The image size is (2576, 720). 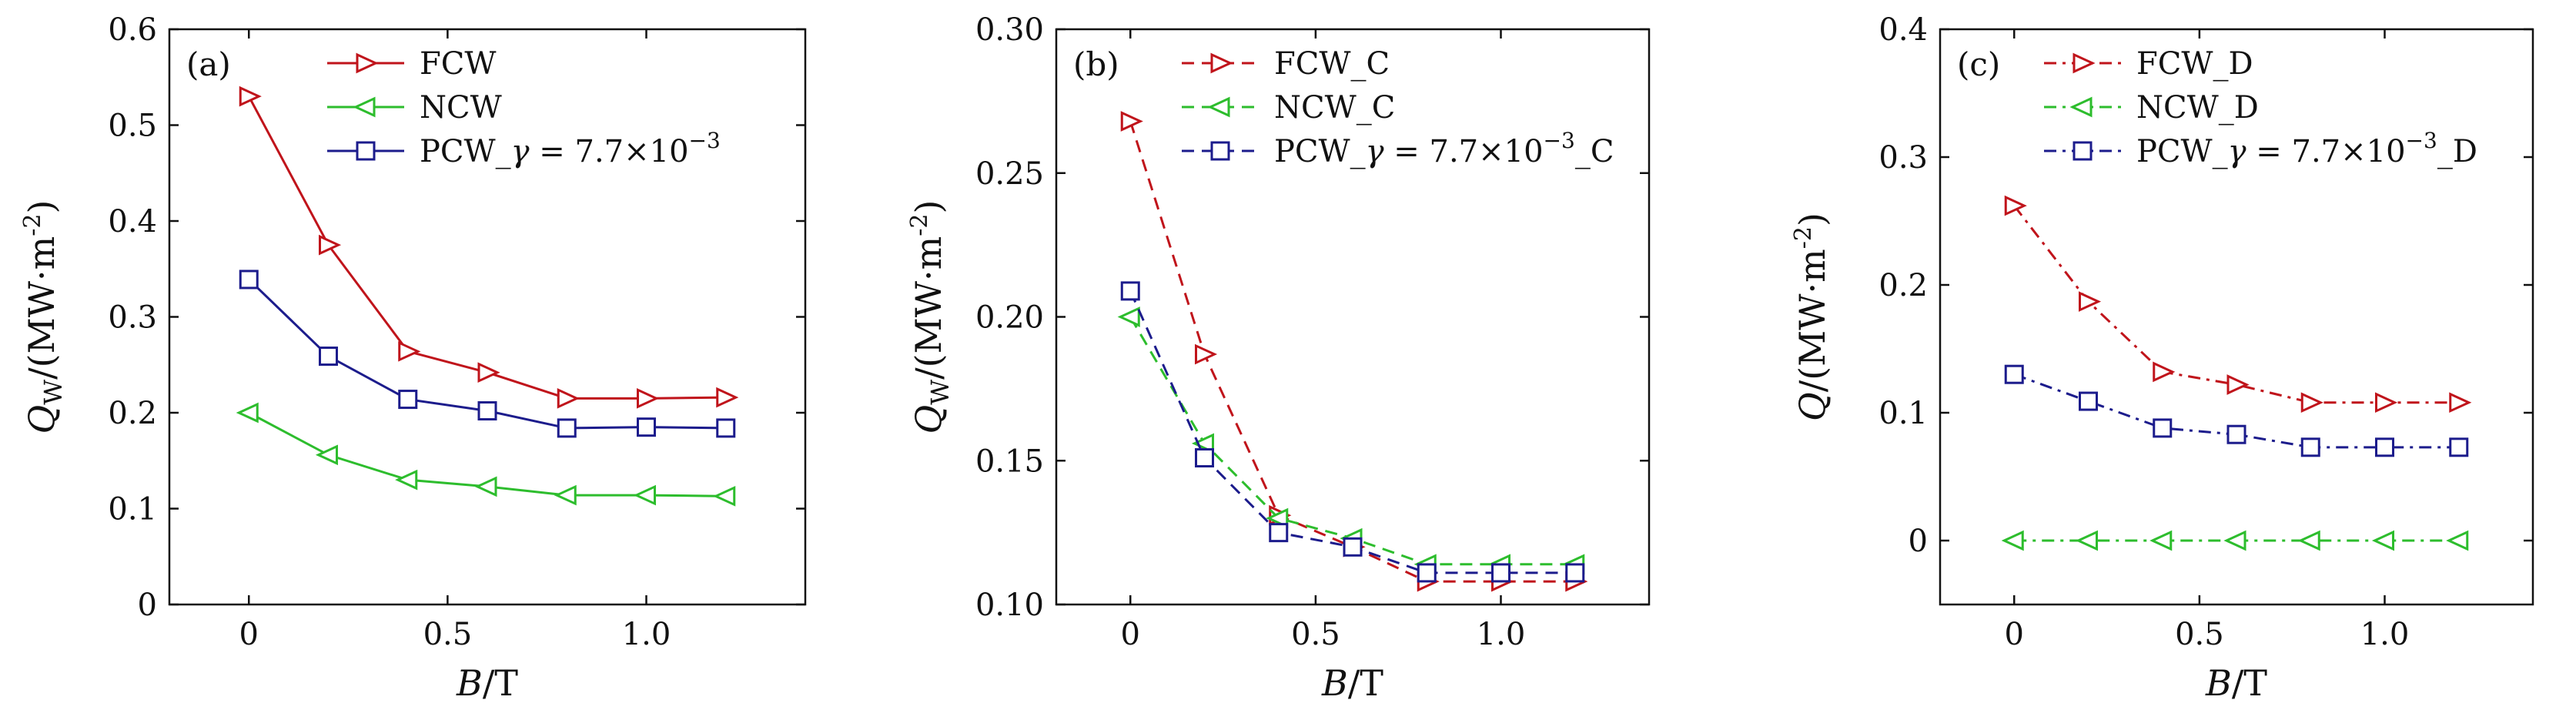 What do you see at coordinates (570, 148) in the screenshot?
I see `legend-label: PCW_γ = 7.7×10−3` at bounding box center [570, 148].